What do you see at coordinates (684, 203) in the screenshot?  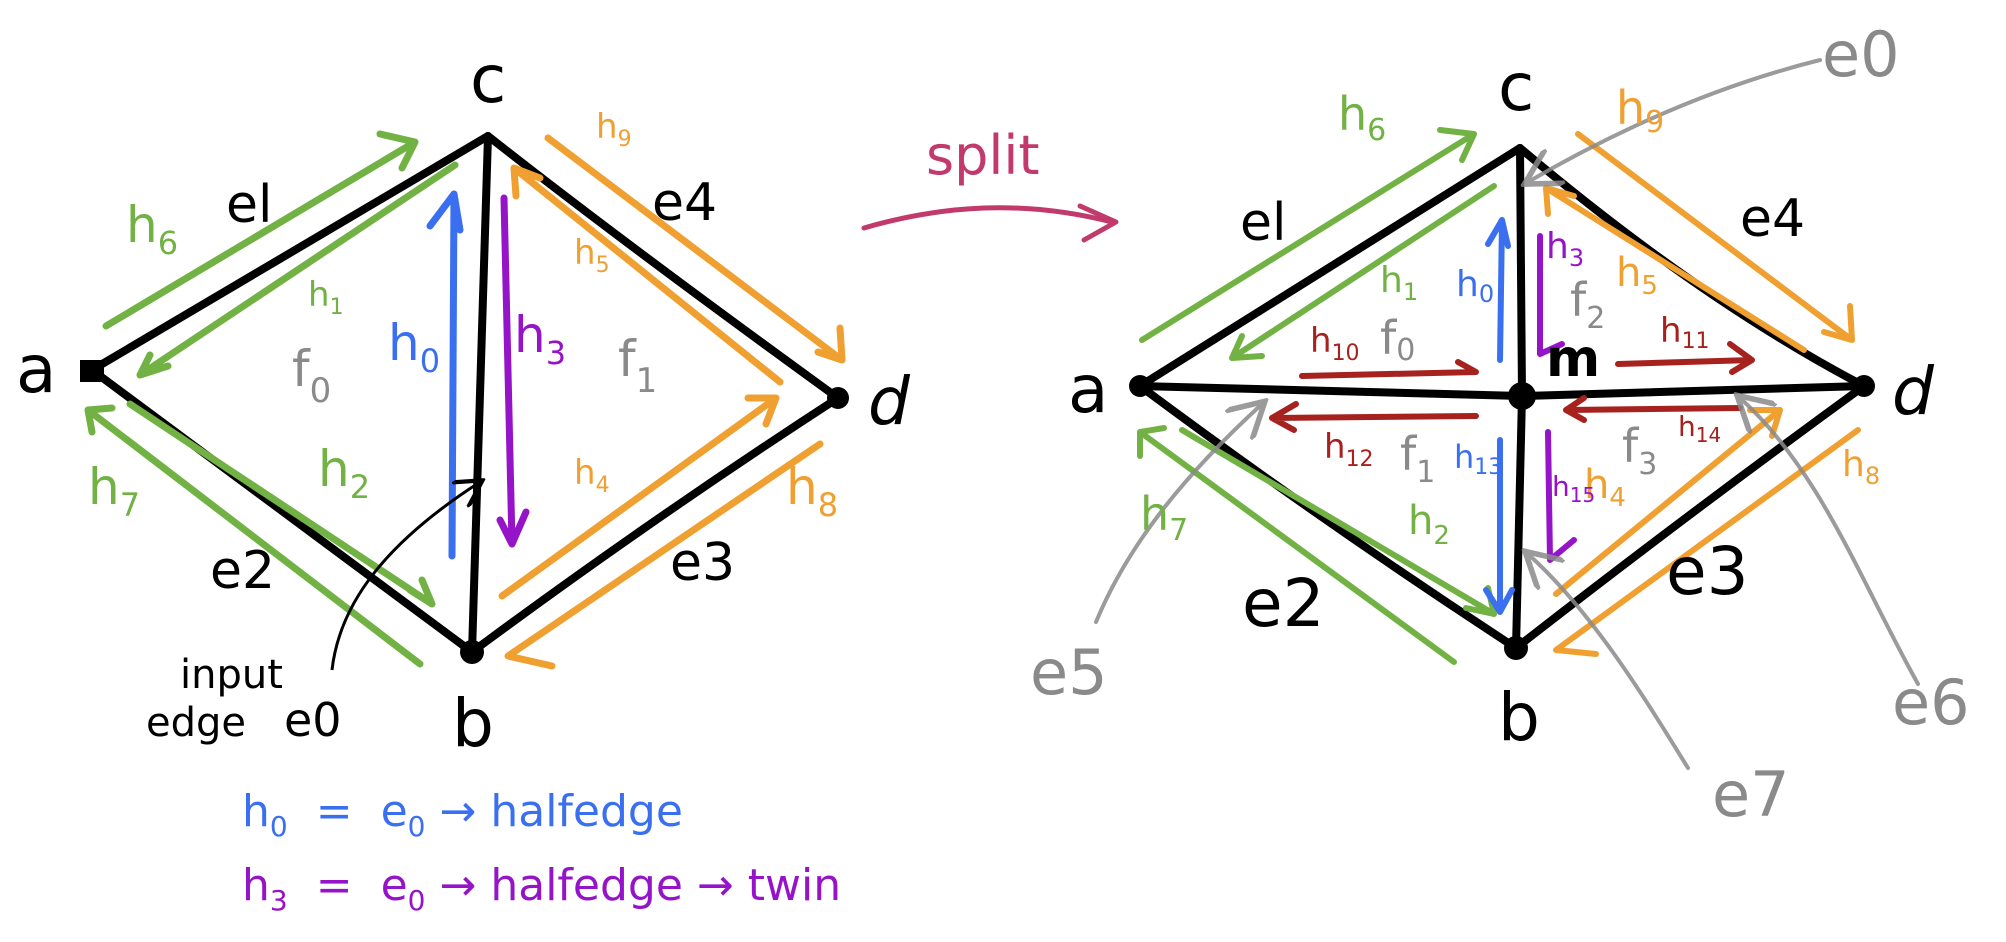 I see `left-edge-e4-label: e4` at bounding box center [684, 203].